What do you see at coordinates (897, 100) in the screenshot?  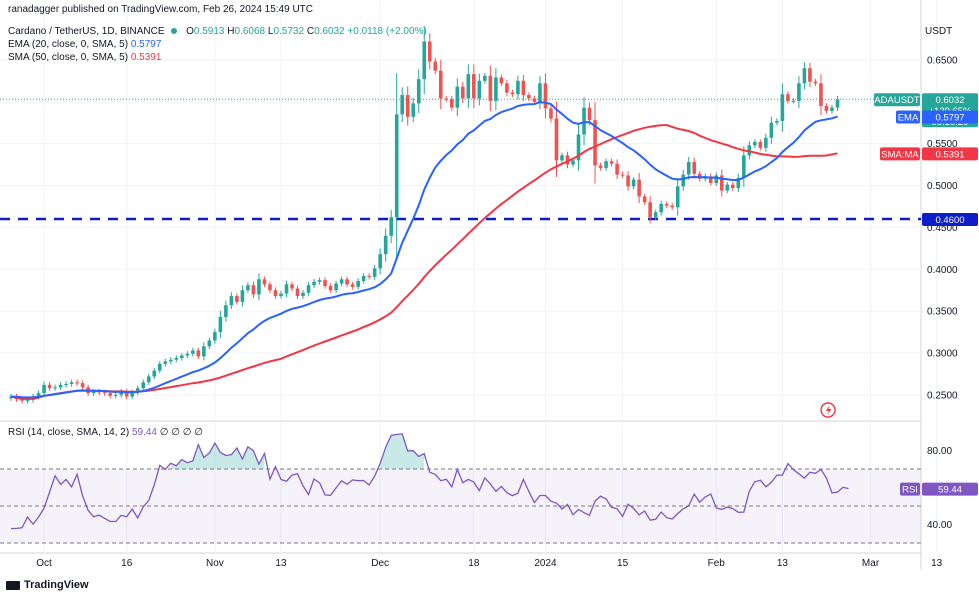 I see `price-symbol-tag-bg` at bounding box center [897, 100].